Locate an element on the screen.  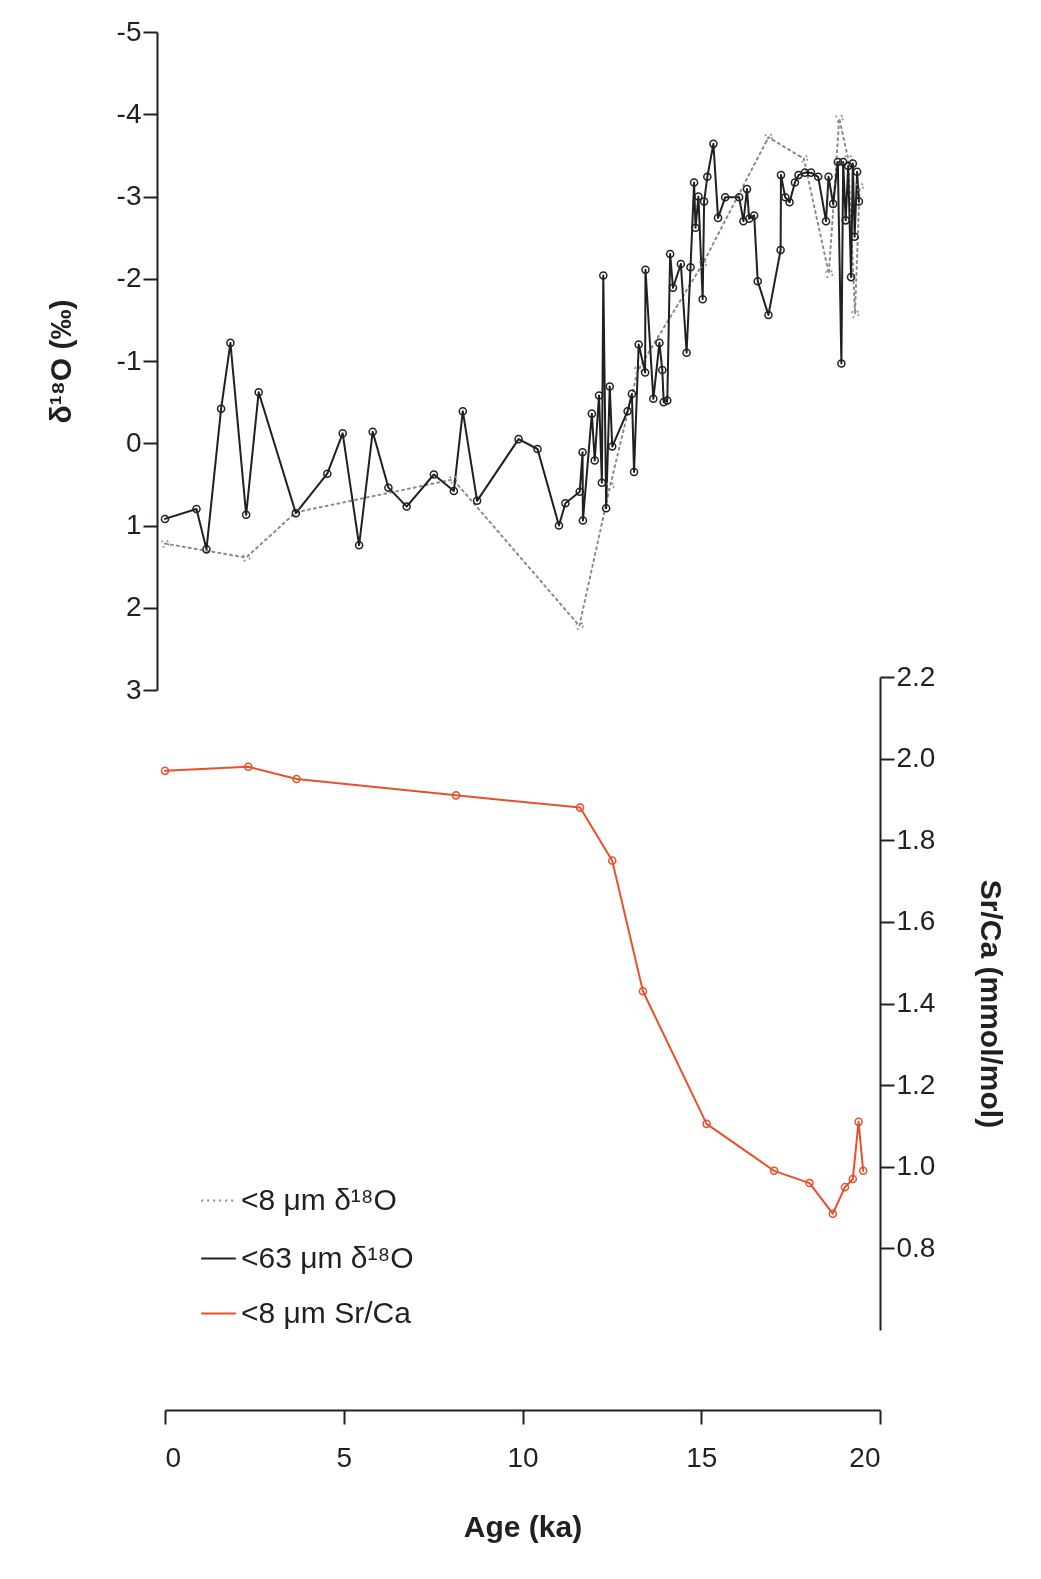
y-tick-label: 1.4 is located at coordinates (916, 1002).